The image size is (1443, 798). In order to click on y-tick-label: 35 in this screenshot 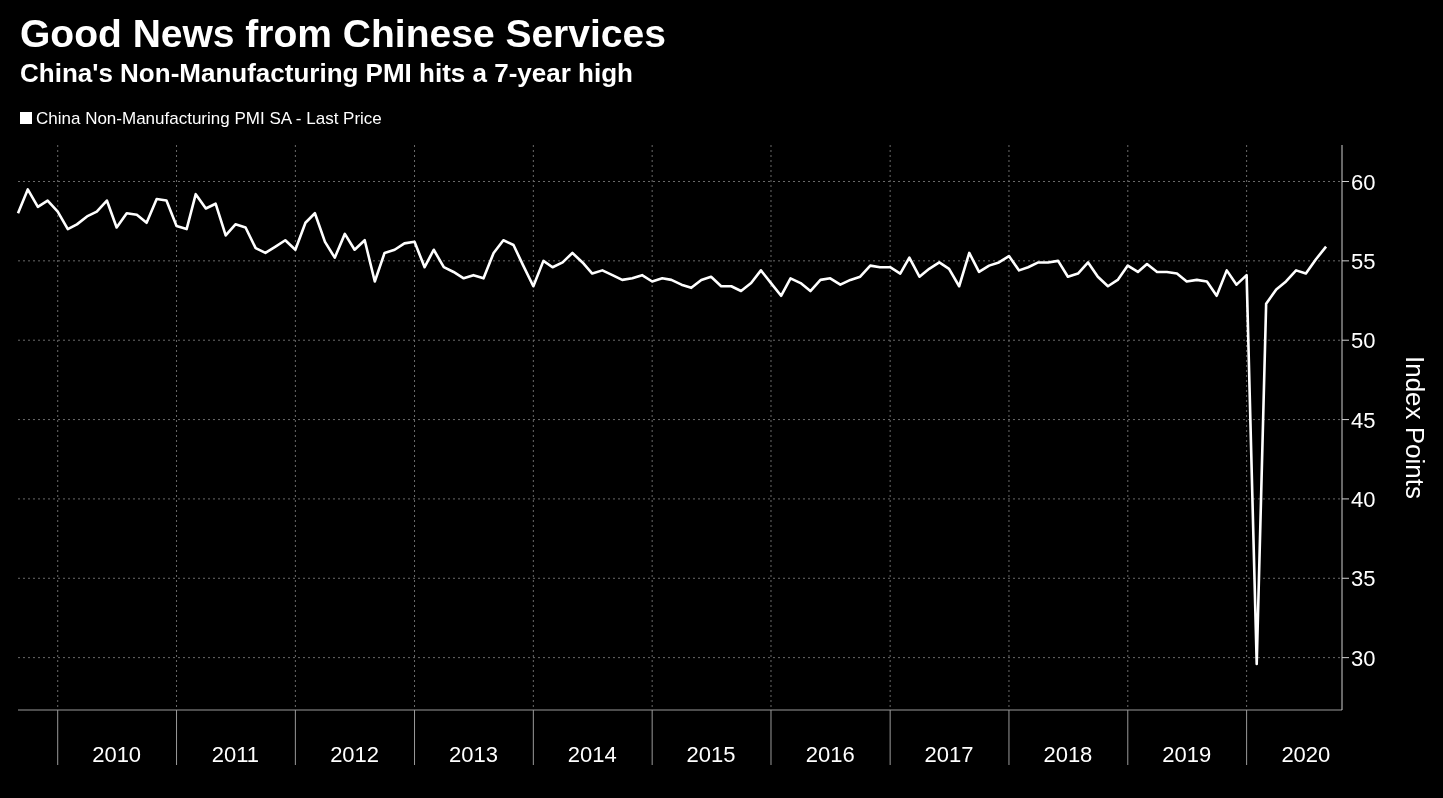, I will do `click(1363, 579)`.